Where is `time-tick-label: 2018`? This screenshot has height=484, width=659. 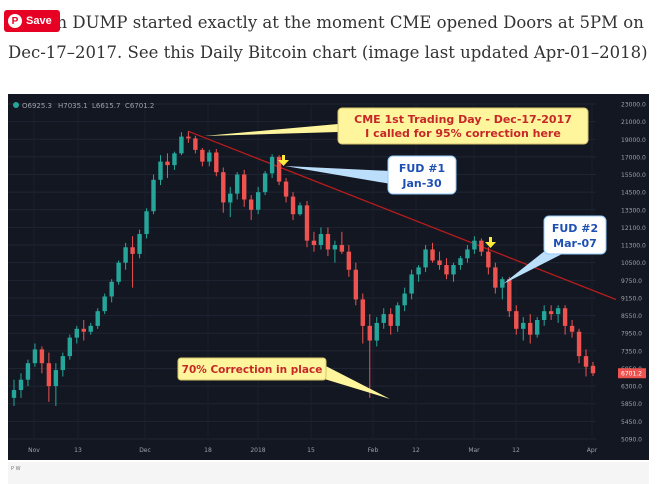
time-tick-label: 2018 is located at coordinates (257, 450).